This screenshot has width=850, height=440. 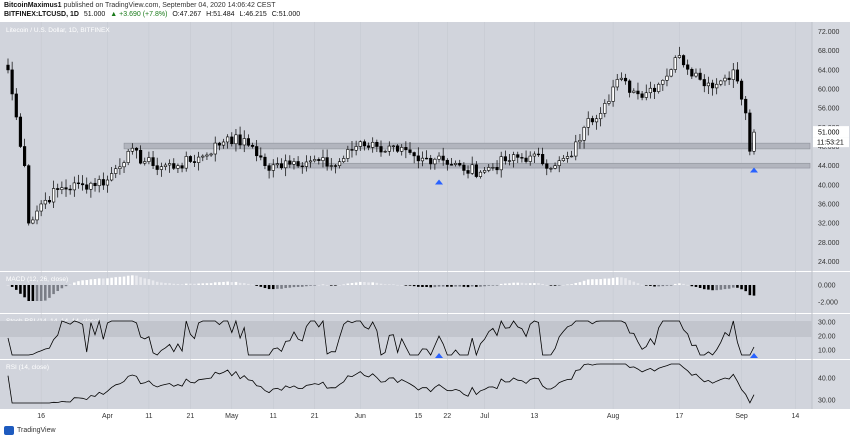 What do you see at coordinates (827, 351) in the screenshot?
I see `stoch-tick-label: 10.00` at bounding box center [827, 351].